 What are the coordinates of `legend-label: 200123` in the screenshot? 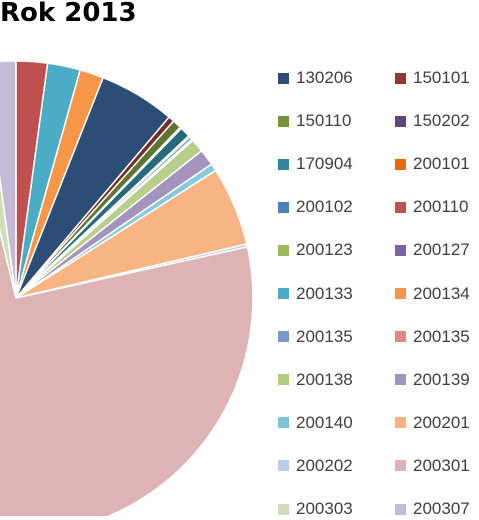 It's located at (324, 250).